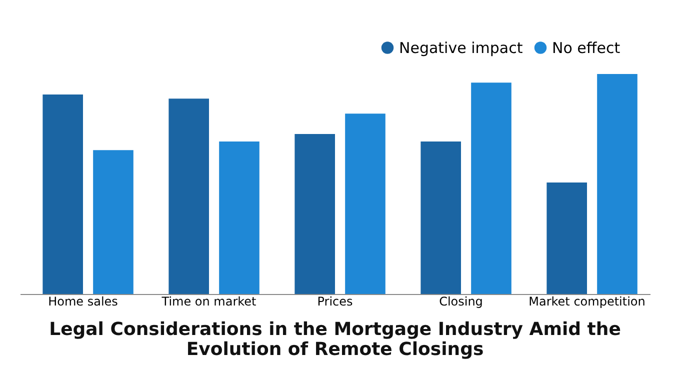  I want to click on legend-label: No effect, so click(586, 47).